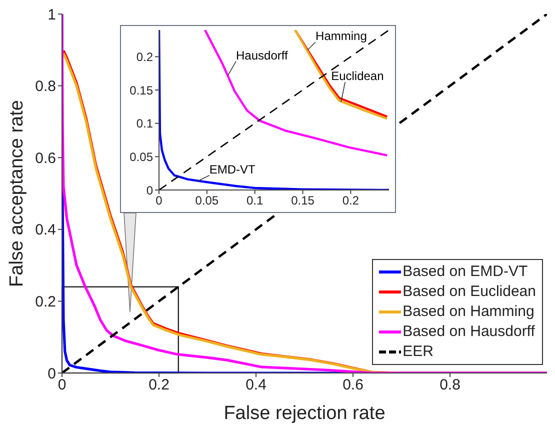 The height and width of the screenshot is (427, 555). What do you see at coordinates (255, 201) in the screenshot?
I see `x-tick-label: 0.1` at bounding box center [255, 201].